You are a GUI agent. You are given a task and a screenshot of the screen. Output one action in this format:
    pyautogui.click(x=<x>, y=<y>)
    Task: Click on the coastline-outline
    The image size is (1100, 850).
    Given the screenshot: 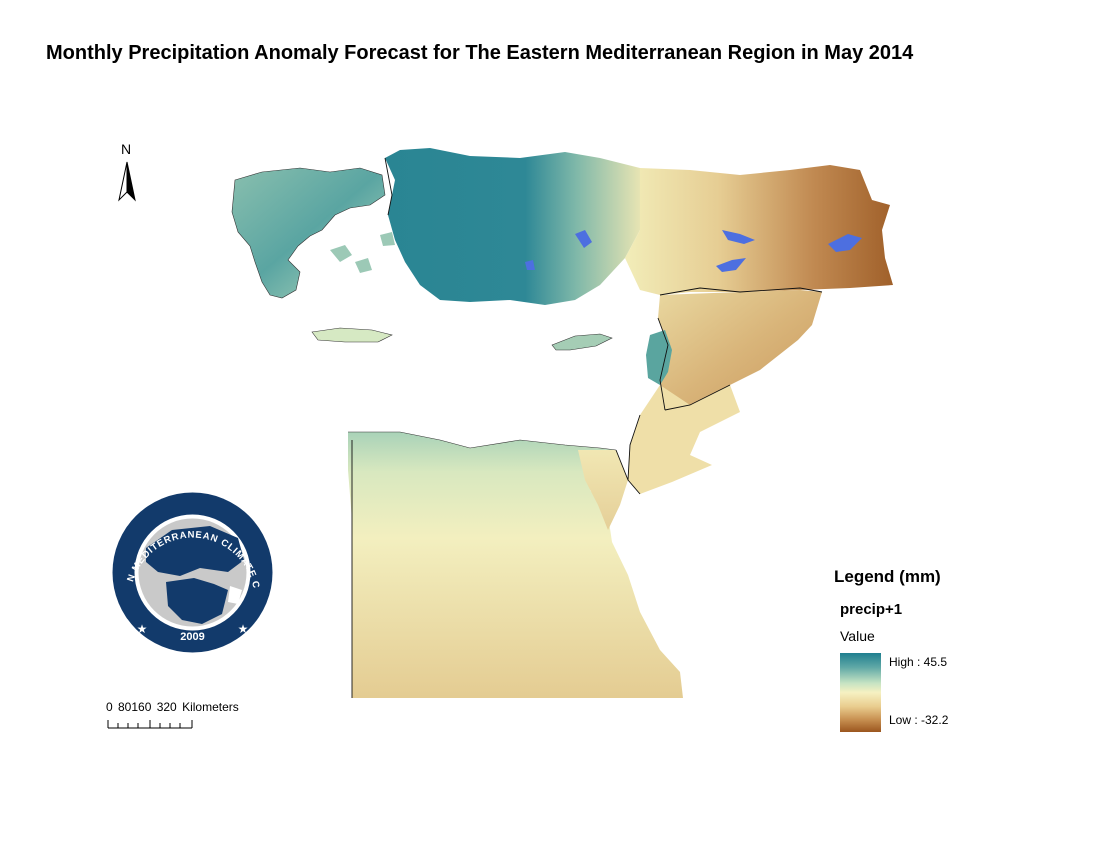 What is the action you would take?
    pyautogui.click(x=424, y=309)
    